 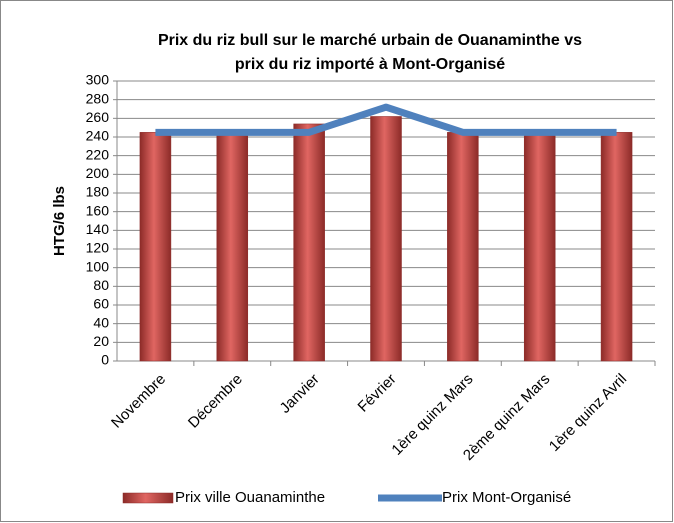 I want to click on y-tick-label: 220, so click(x=98, y=154).